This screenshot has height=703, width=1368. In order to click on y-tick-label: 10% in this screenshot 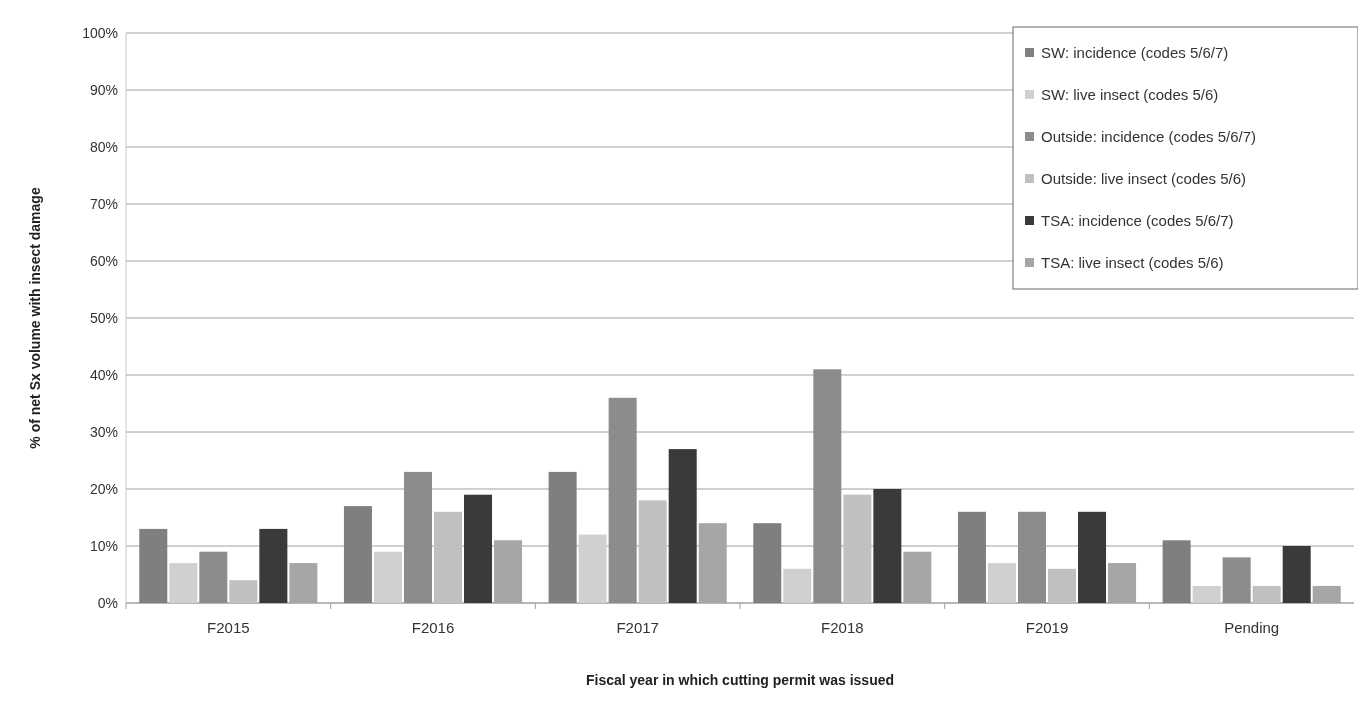, I will do `click(103, 545)`.